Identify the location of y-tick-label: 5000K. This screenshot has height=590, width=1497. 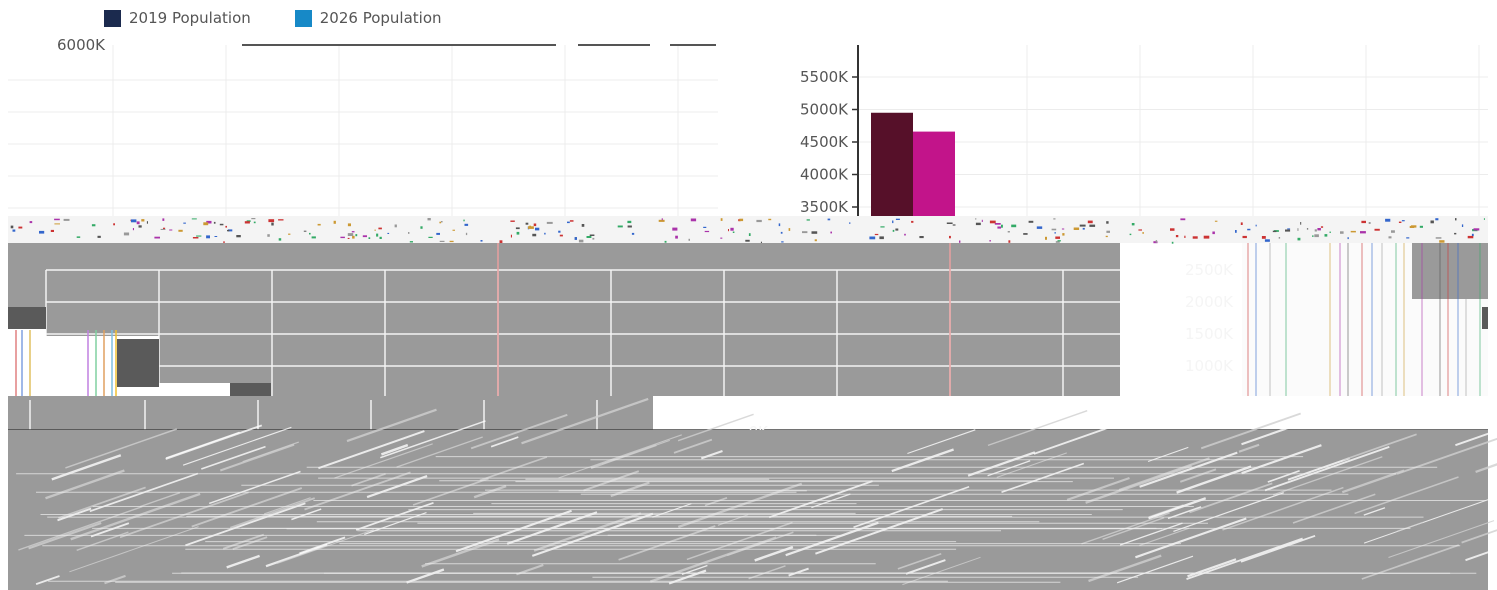
(824, 110).